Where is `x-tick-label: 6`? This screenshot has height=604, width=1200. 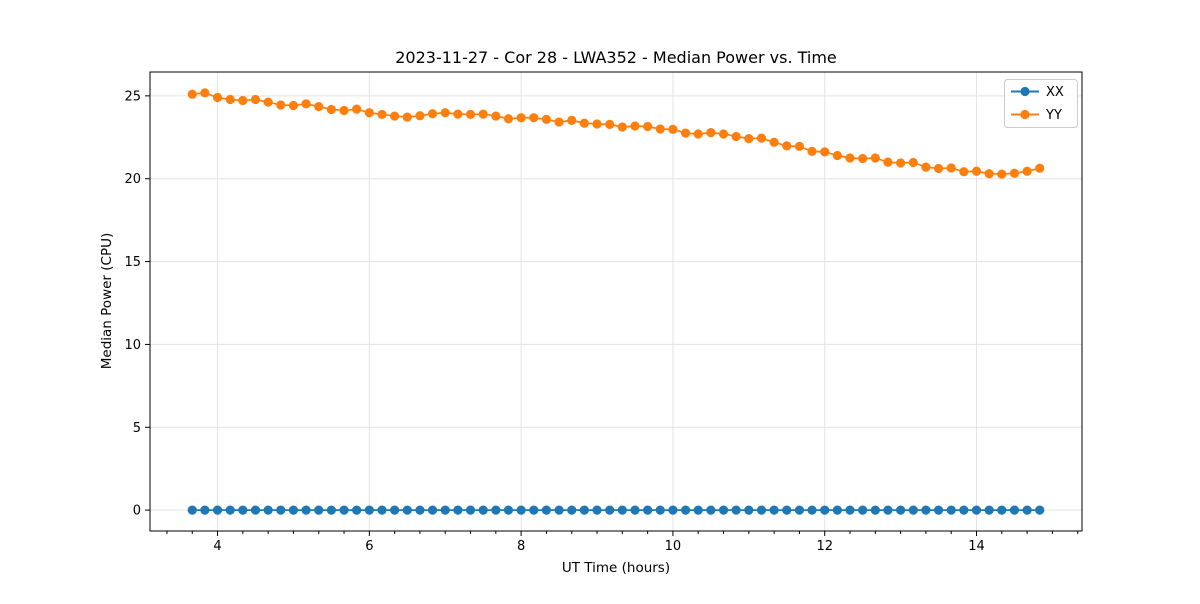
x-tick-label: 6 is located at coordinates (369, 546).